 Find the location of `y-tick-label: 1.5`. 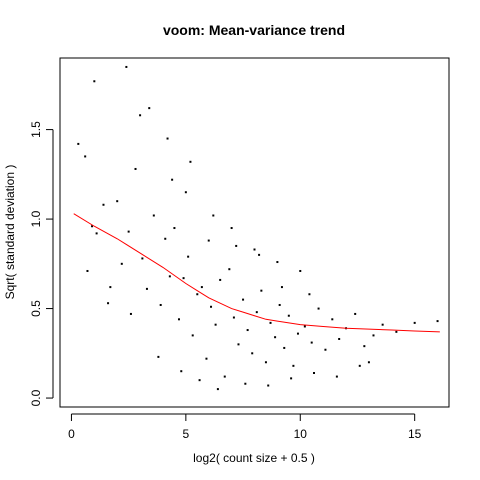

y-tick-label: 1.5 is located at coordinates (36, 129).